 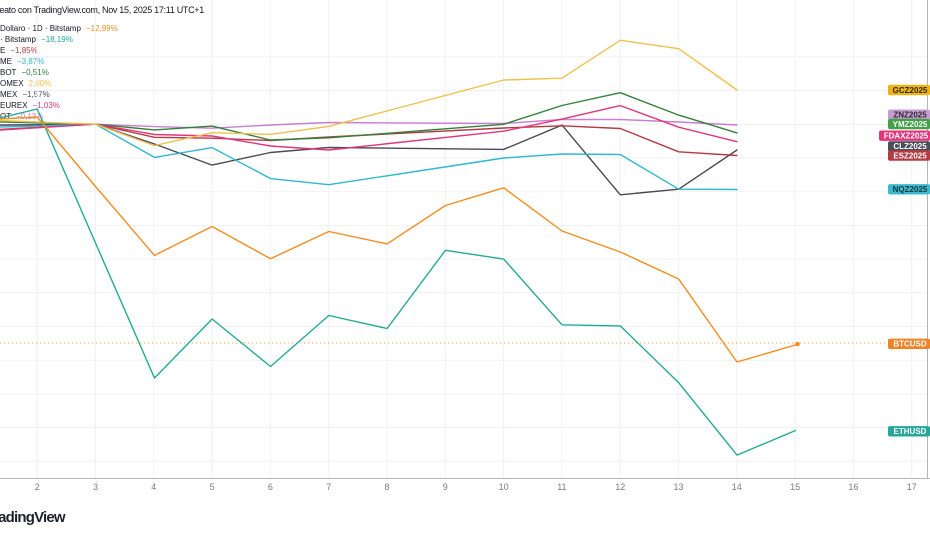 I want to click on svg-text: 8, so click(x=386, y=487).